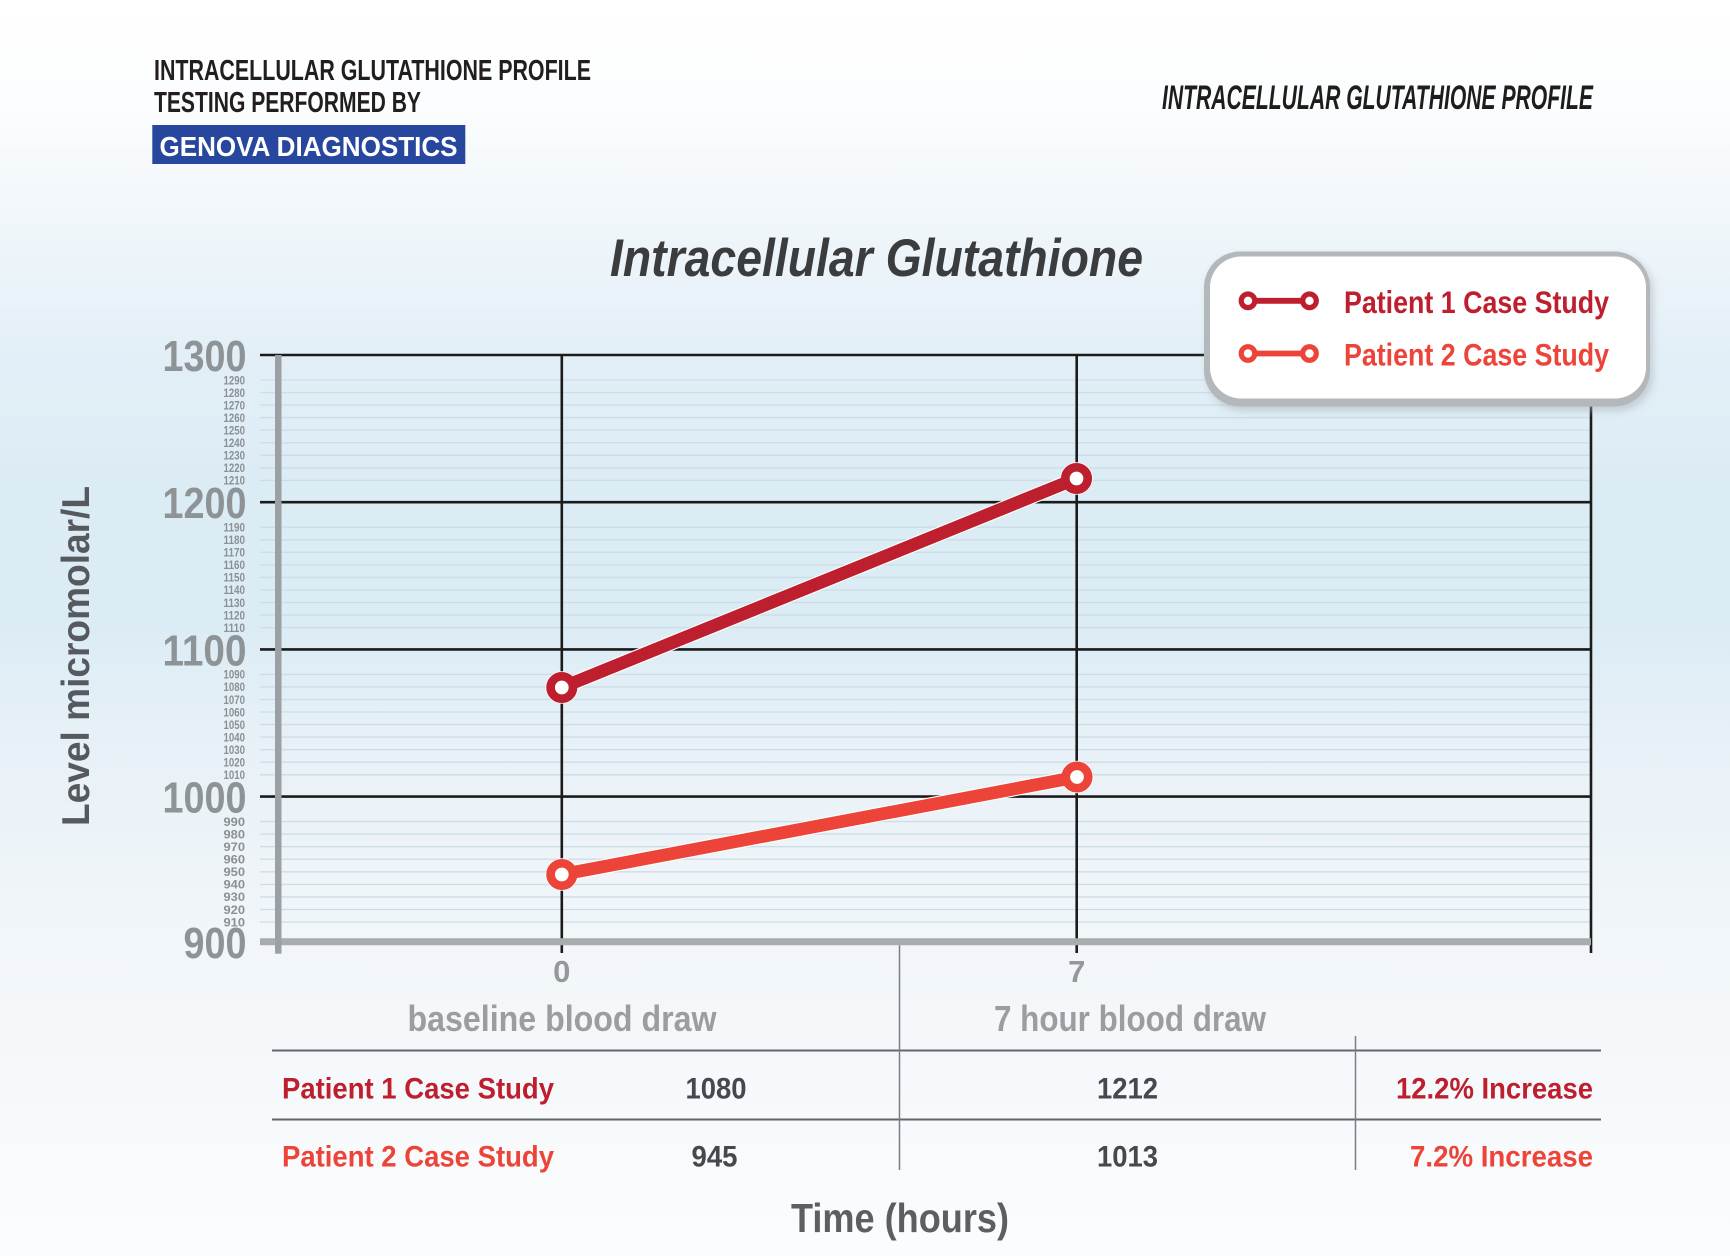  I want to click on svg-text: 12.2% Increase, so click(1494, 1089).